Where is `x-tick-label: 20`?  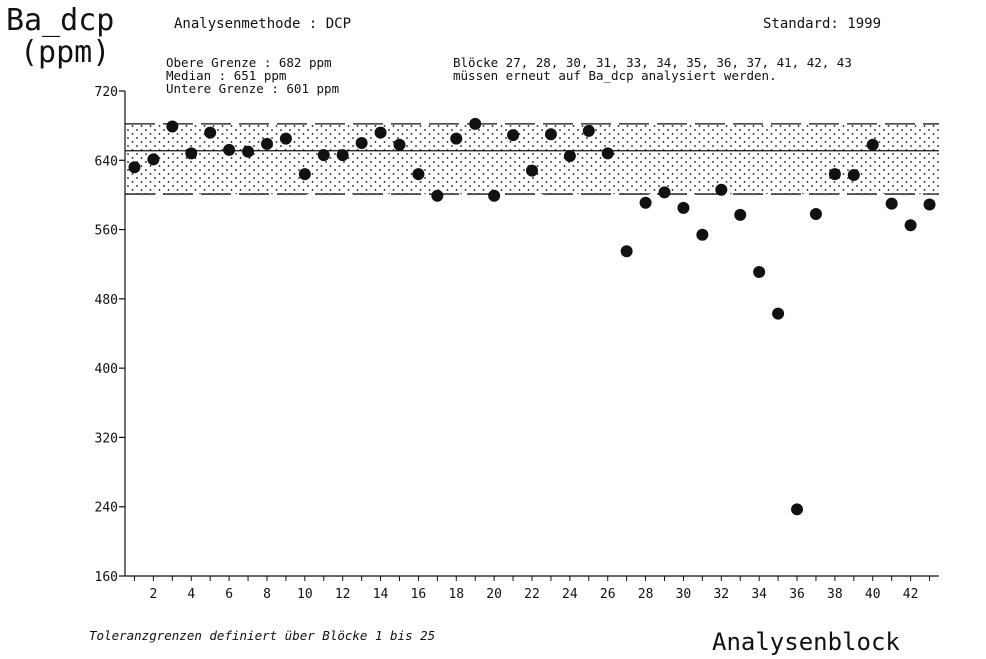 x-tick-label: 20 is located at coordinates (494, 594).